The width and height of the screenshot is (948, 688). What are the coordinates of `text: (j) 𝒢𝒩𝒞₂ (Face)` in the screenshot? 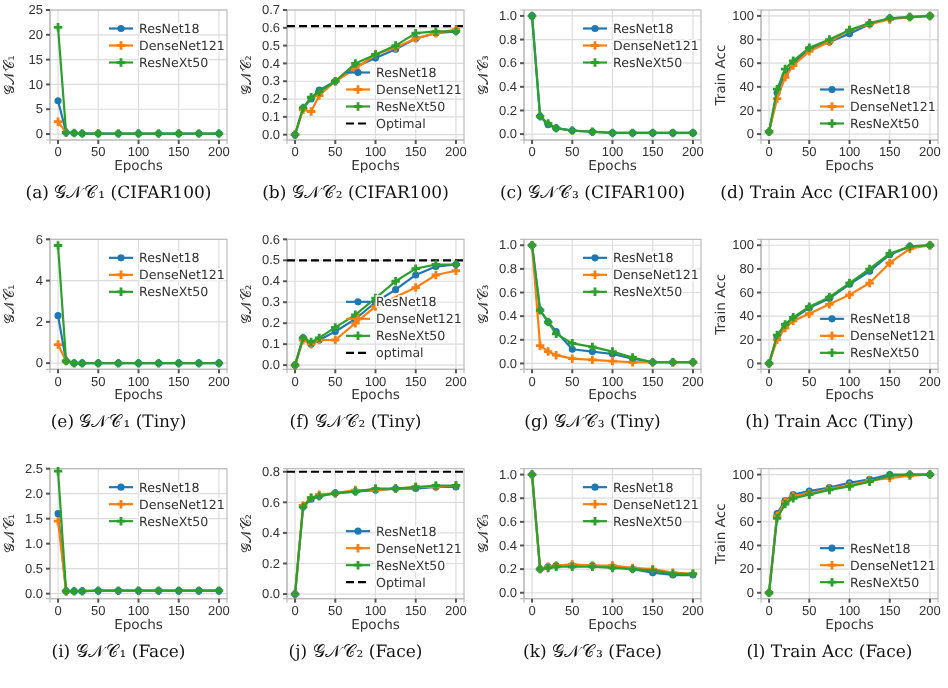 It's located at (355, 652).